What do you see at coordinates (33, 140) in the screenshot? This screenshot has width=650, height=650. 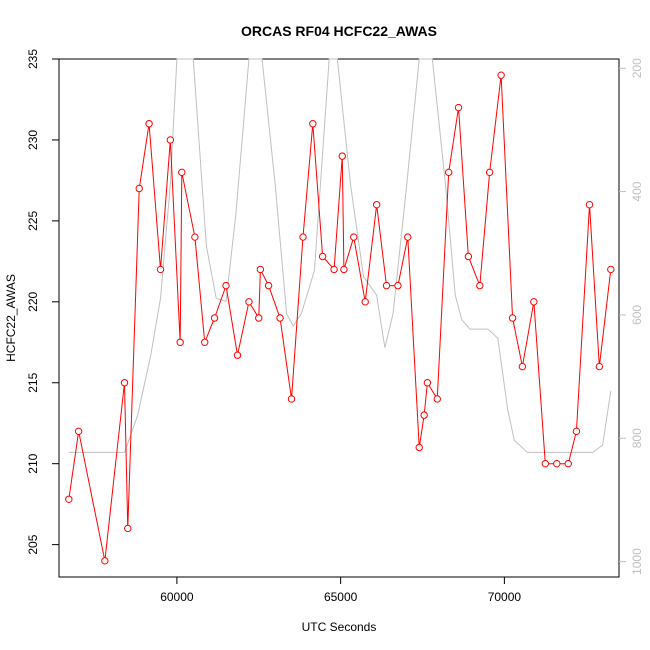 I see `y-tick-label: 230` at bounding box center [33, 140].